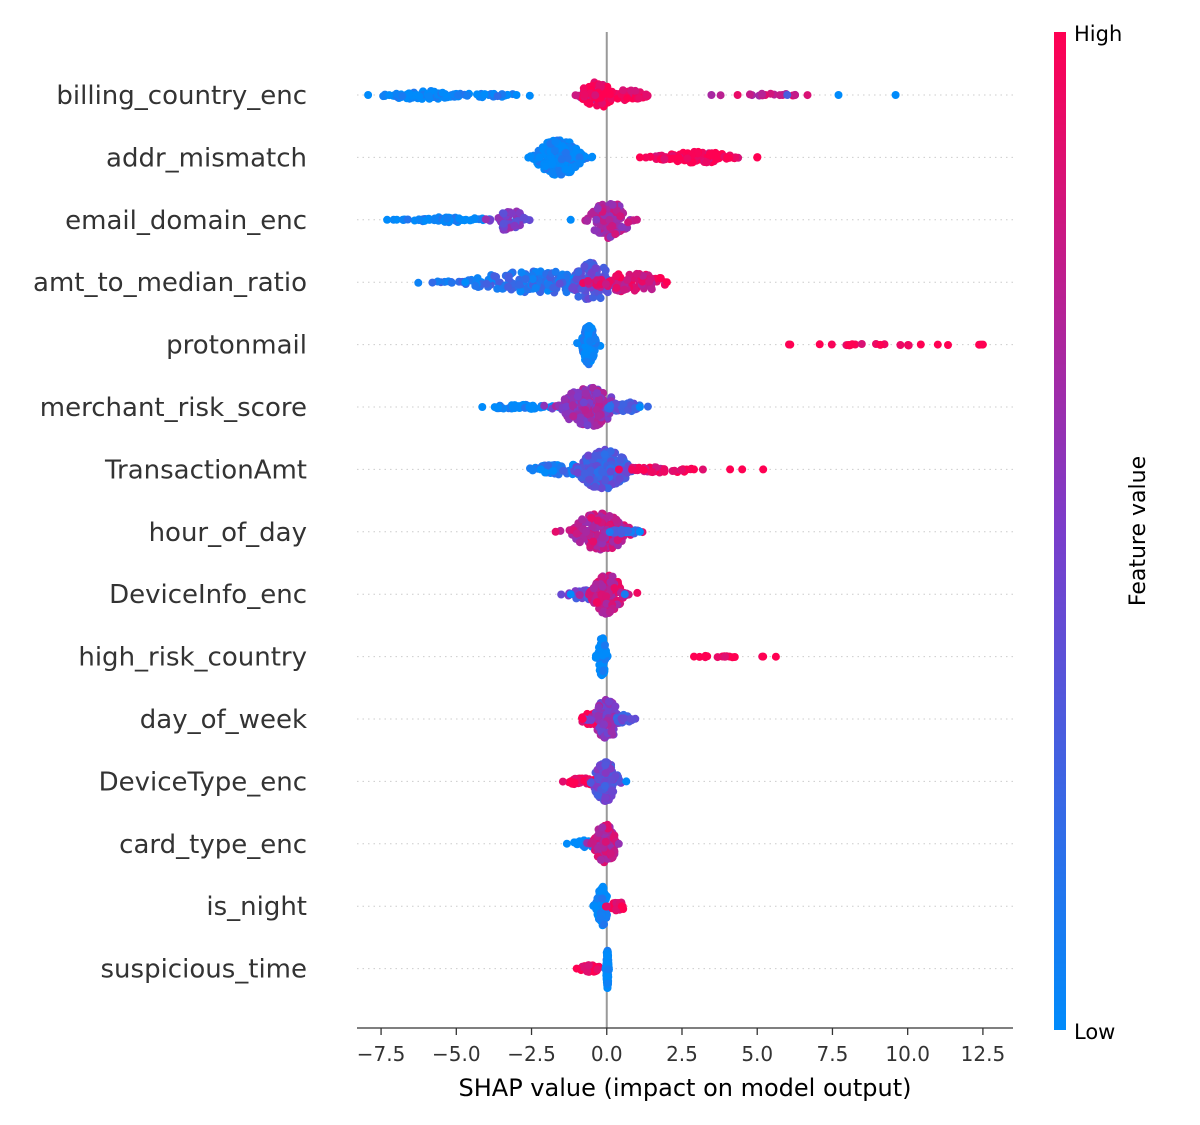 This screenshot has height=1125, width=1200. I want to click on feature-label: billing_country_enc, so click(181, 96).